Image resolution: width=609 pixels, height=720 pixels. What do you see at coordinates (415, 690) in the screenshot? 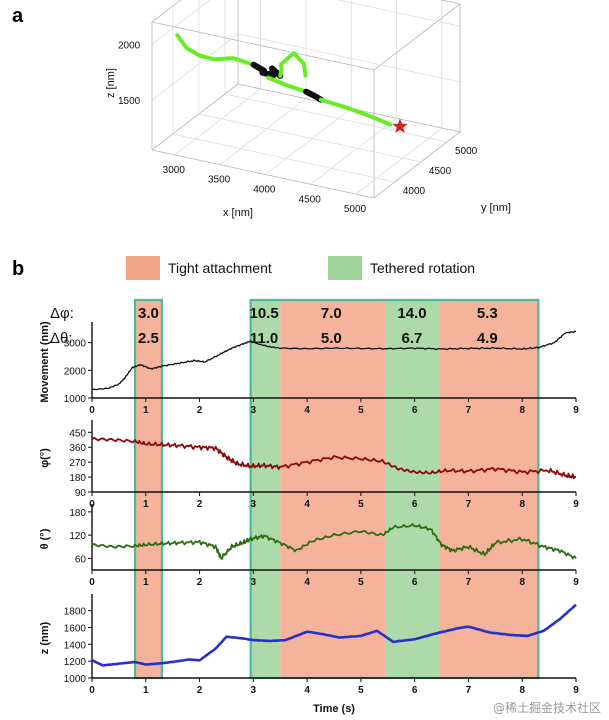
I see `z-x-tick-label: 6` at bounding box center [415, 690].